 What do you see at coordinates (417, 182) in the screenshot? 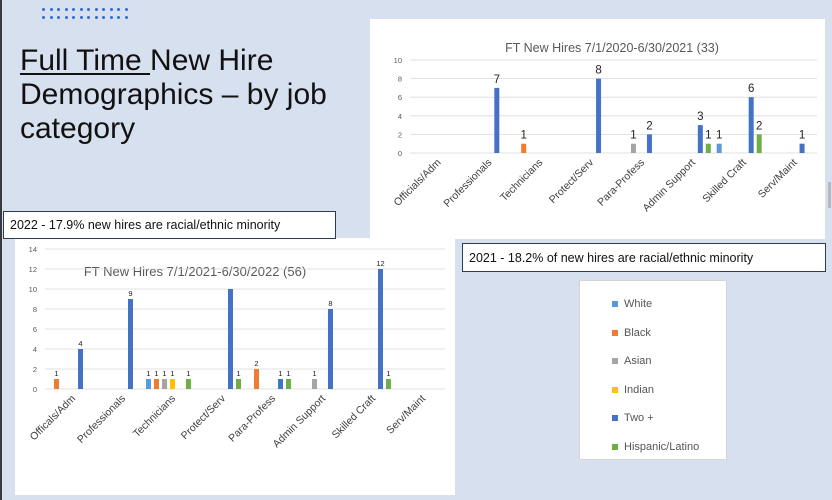
I see `x-tick-label: Officials/Adm` at bounding box center [417, 182].